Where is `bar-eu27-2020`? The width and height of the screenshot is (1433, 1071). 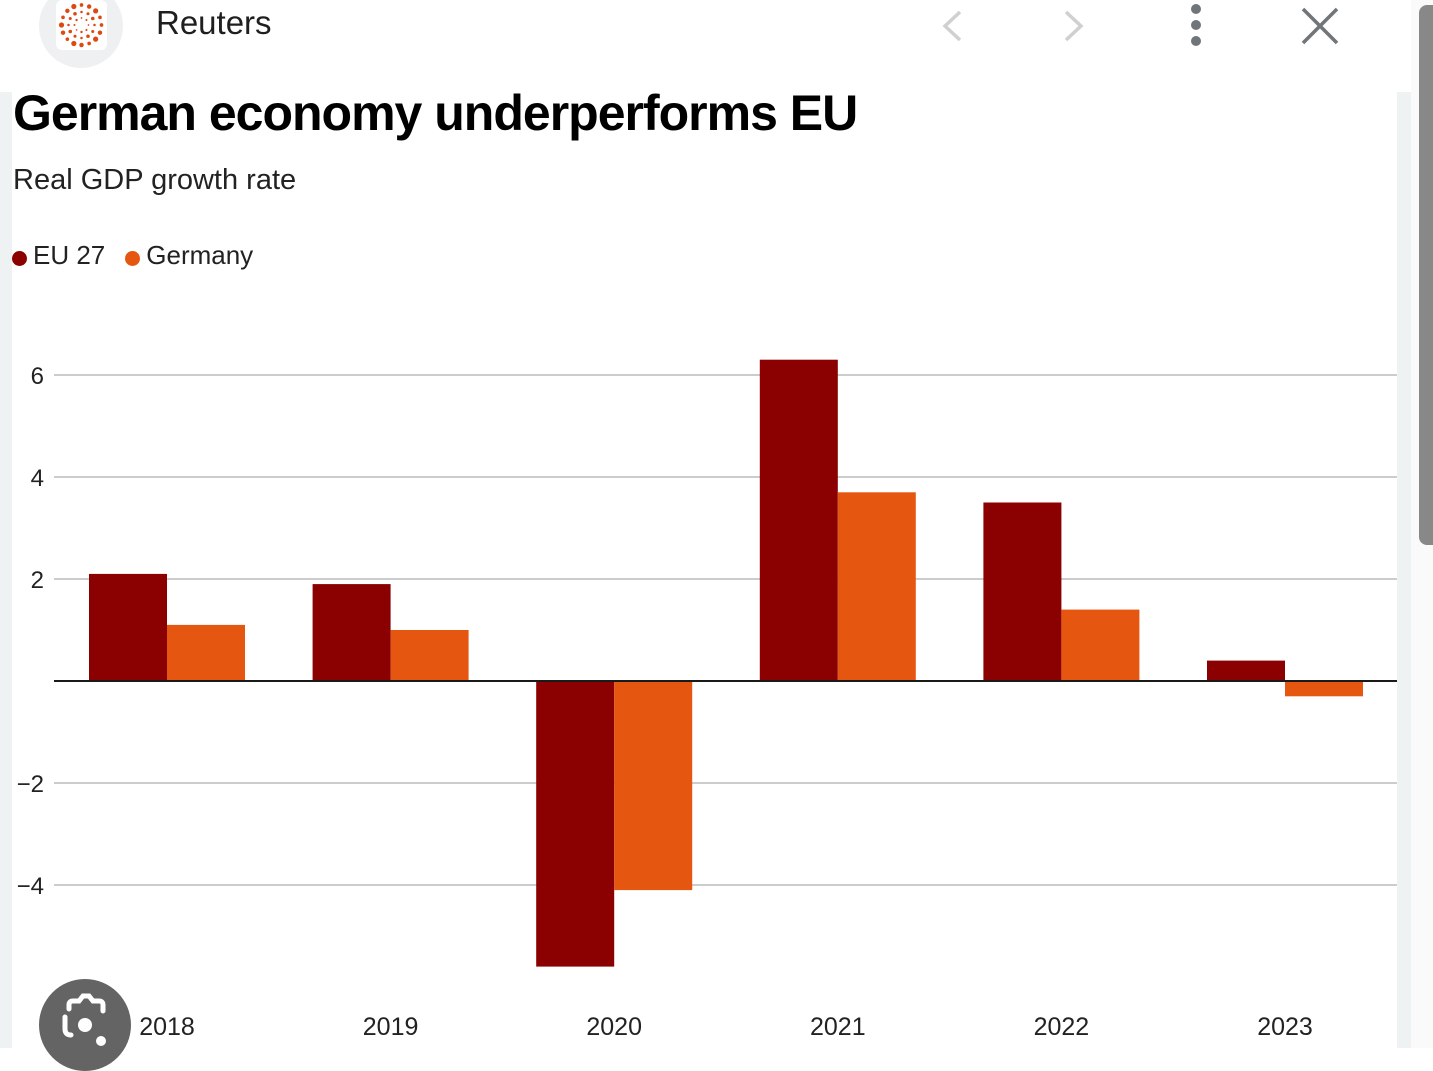 bar-eu27-2020 is located at coordinates (575, 824).